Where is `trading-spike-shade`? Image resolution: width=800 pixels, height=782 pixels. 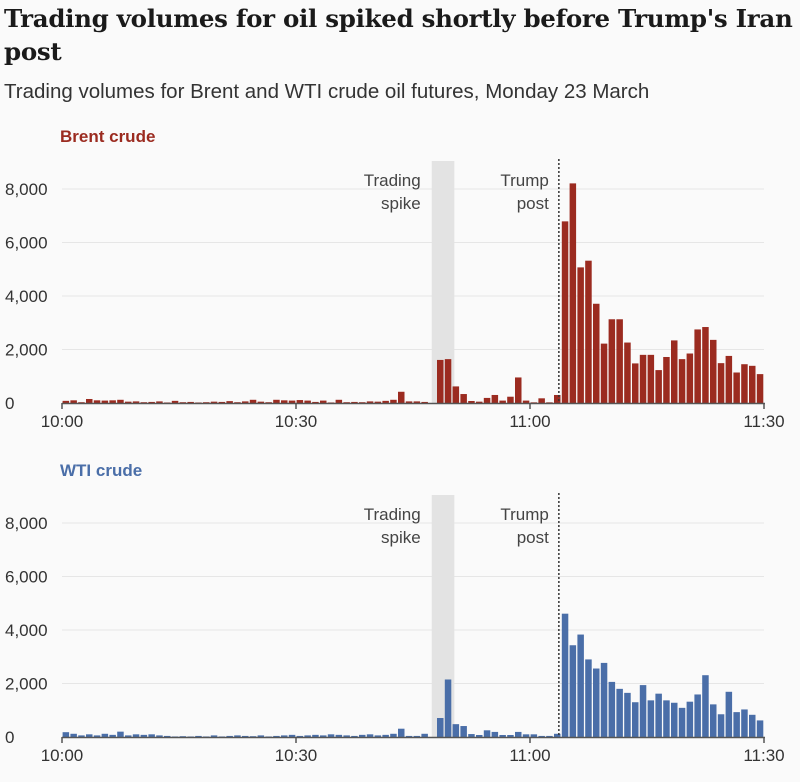 trading-spike-shade is located at coordinates (443, 616).